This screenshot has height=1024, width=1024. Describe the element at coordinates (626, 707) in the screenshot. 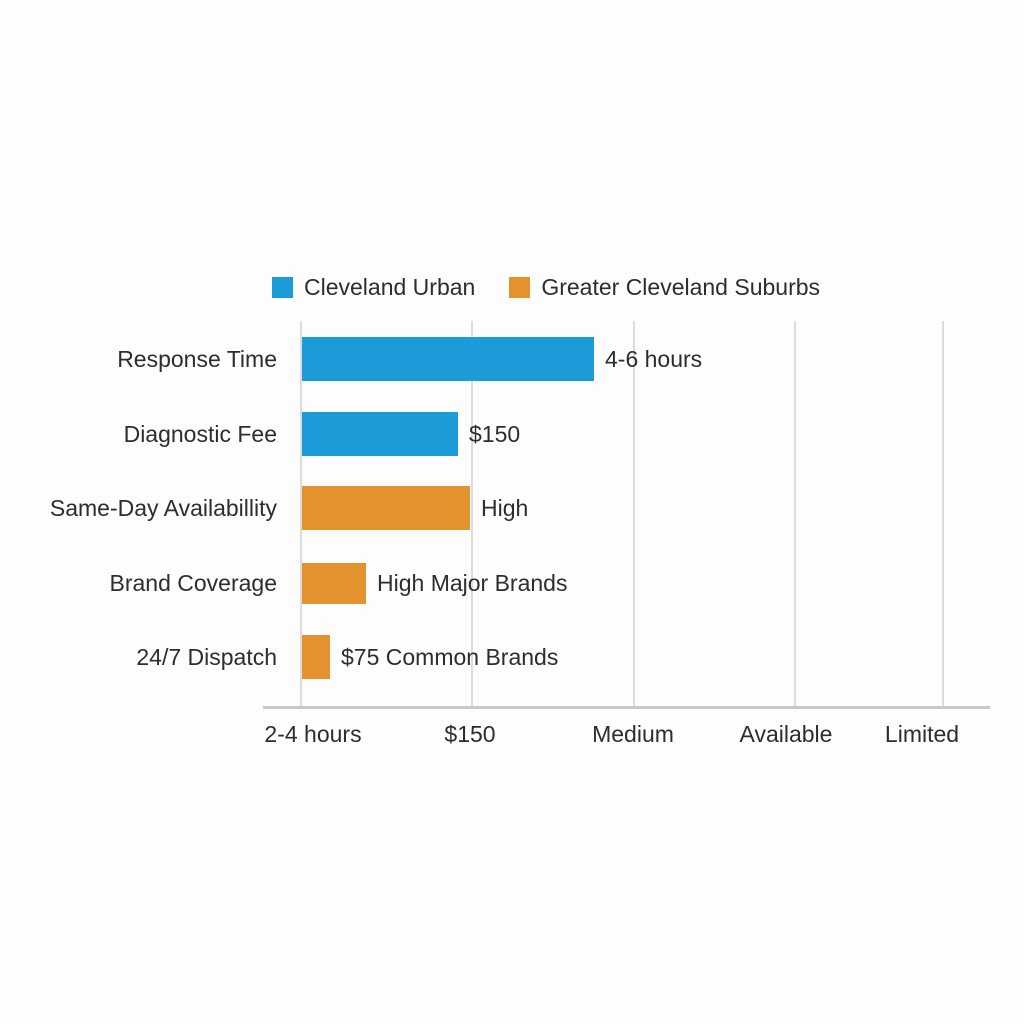

I see `x-axis-baseline` at that location.